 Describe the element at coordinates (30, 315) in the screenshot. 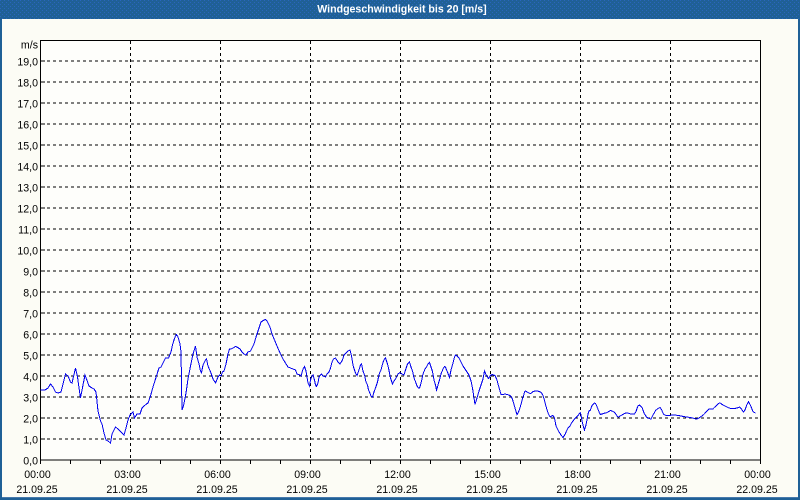

I see `svg-text: 7,0` at that location.